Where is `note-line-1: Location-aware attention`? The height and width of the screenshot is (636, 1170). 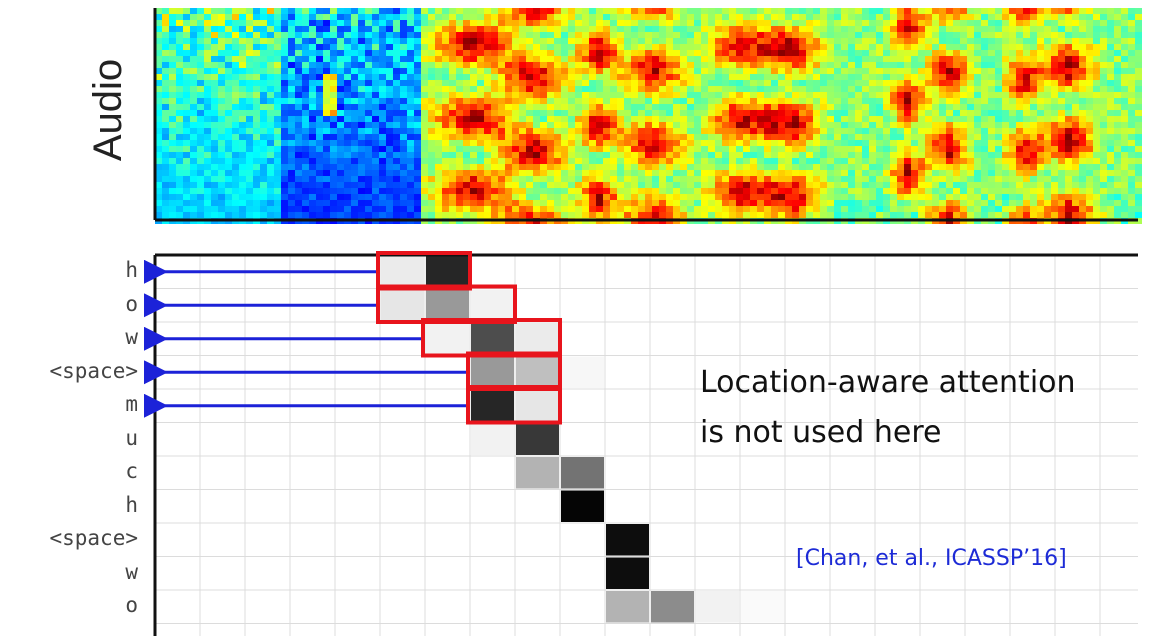
note-line-1: Location-aware attention is located at coordinates (888, 382).